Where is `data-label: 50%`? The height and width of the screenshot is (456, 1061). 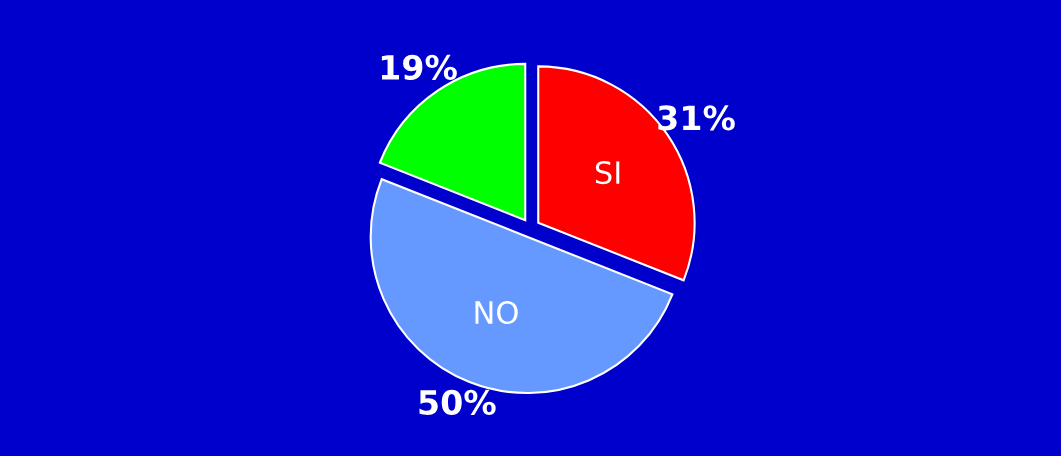 data-label: 50% is located at coordinates (457, 402).